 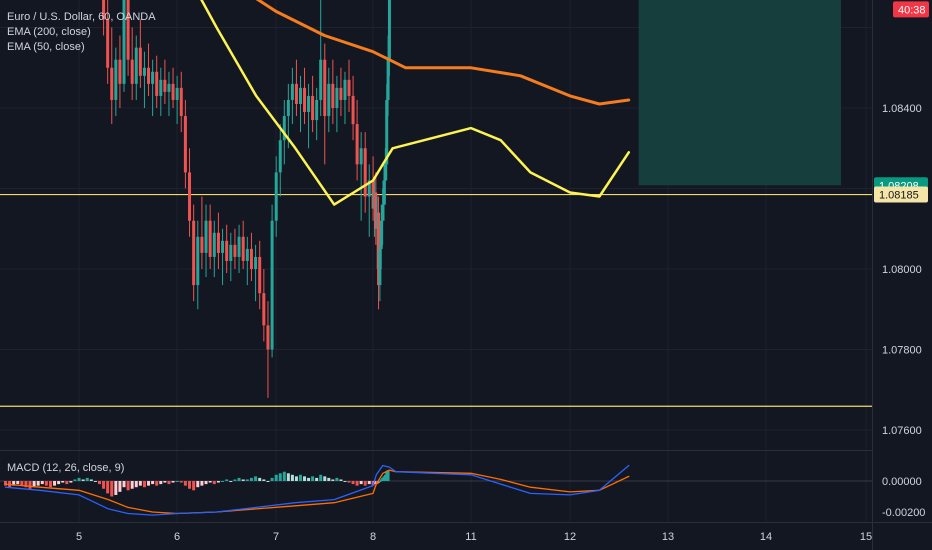 I want to click on price-label-text: 40:38, so click(x=912, y=10).